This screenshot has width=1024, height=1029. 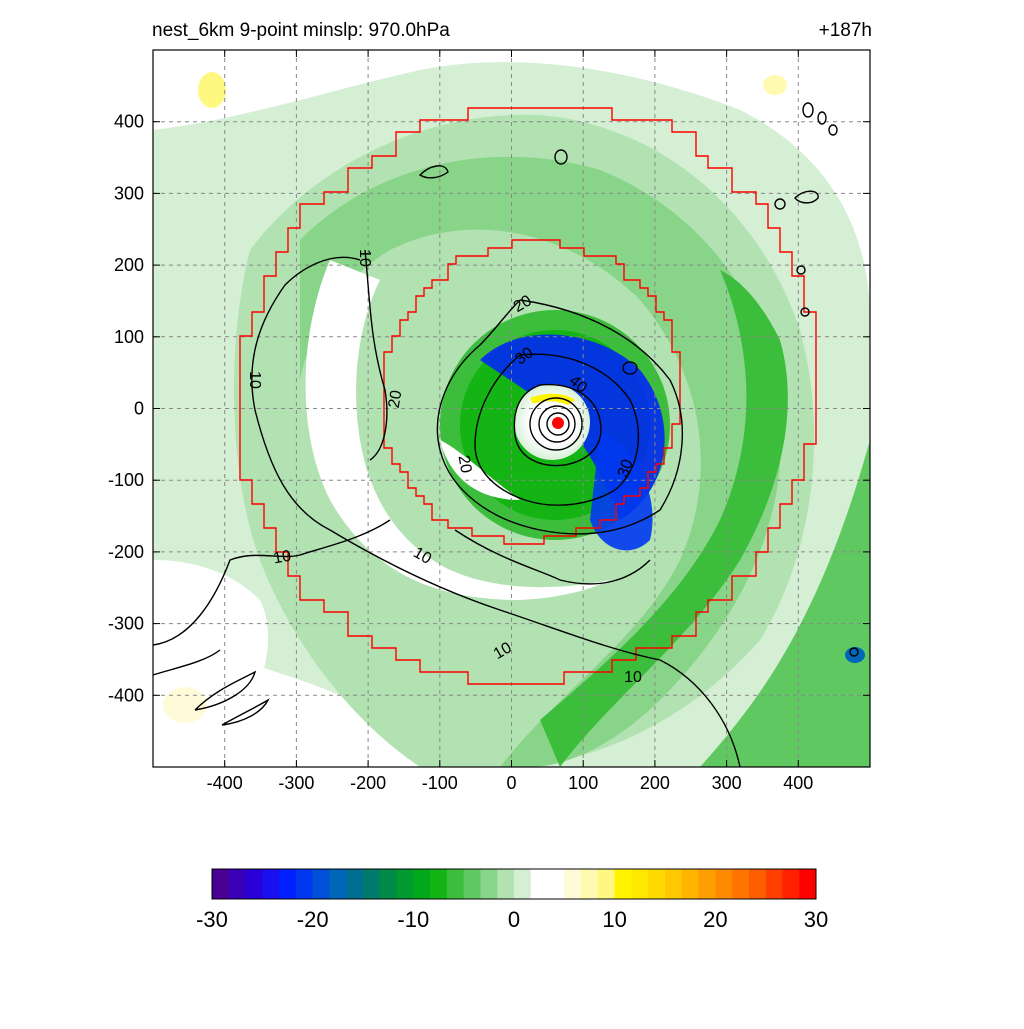 What do you see at coordinates (126, 695) in the screenshot?
I see `y-tick-label: -400` at bounding box center [126, 695].